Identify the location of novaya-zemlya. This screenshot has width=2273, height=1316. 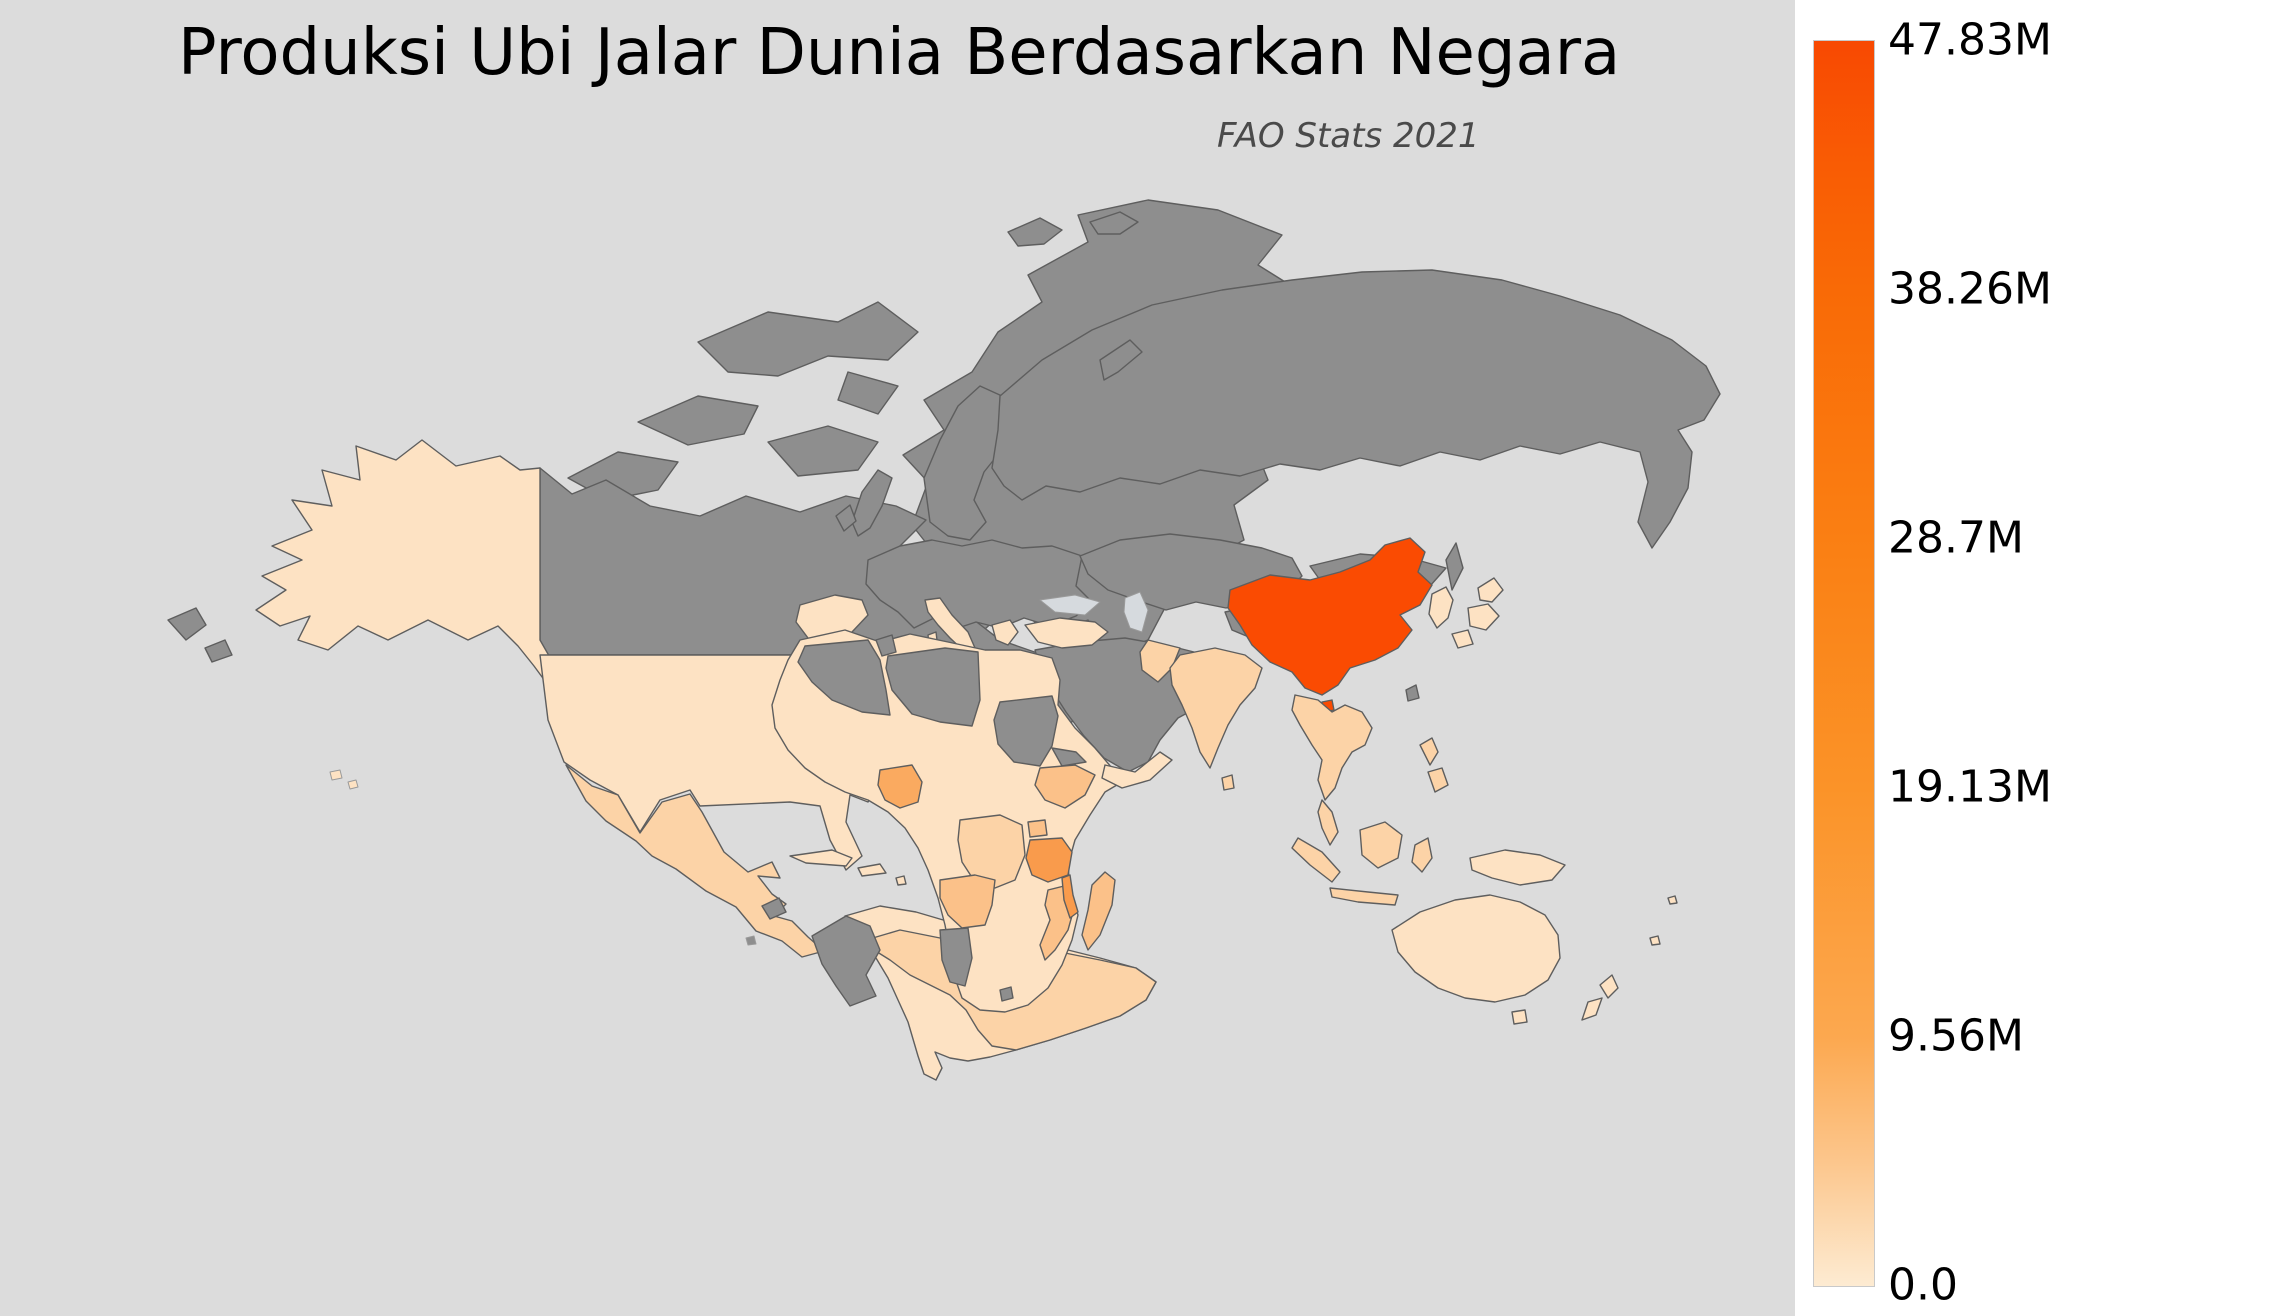
(1121, 360).